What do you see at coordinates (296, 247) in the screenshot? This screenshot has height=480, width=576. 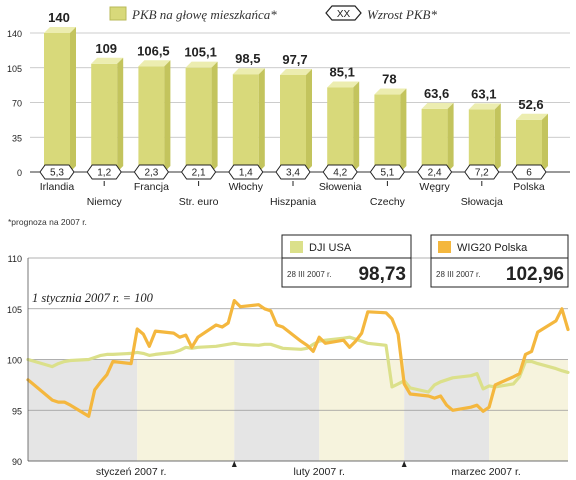 I see `dji-swatch` at bounding box center [296, 247].